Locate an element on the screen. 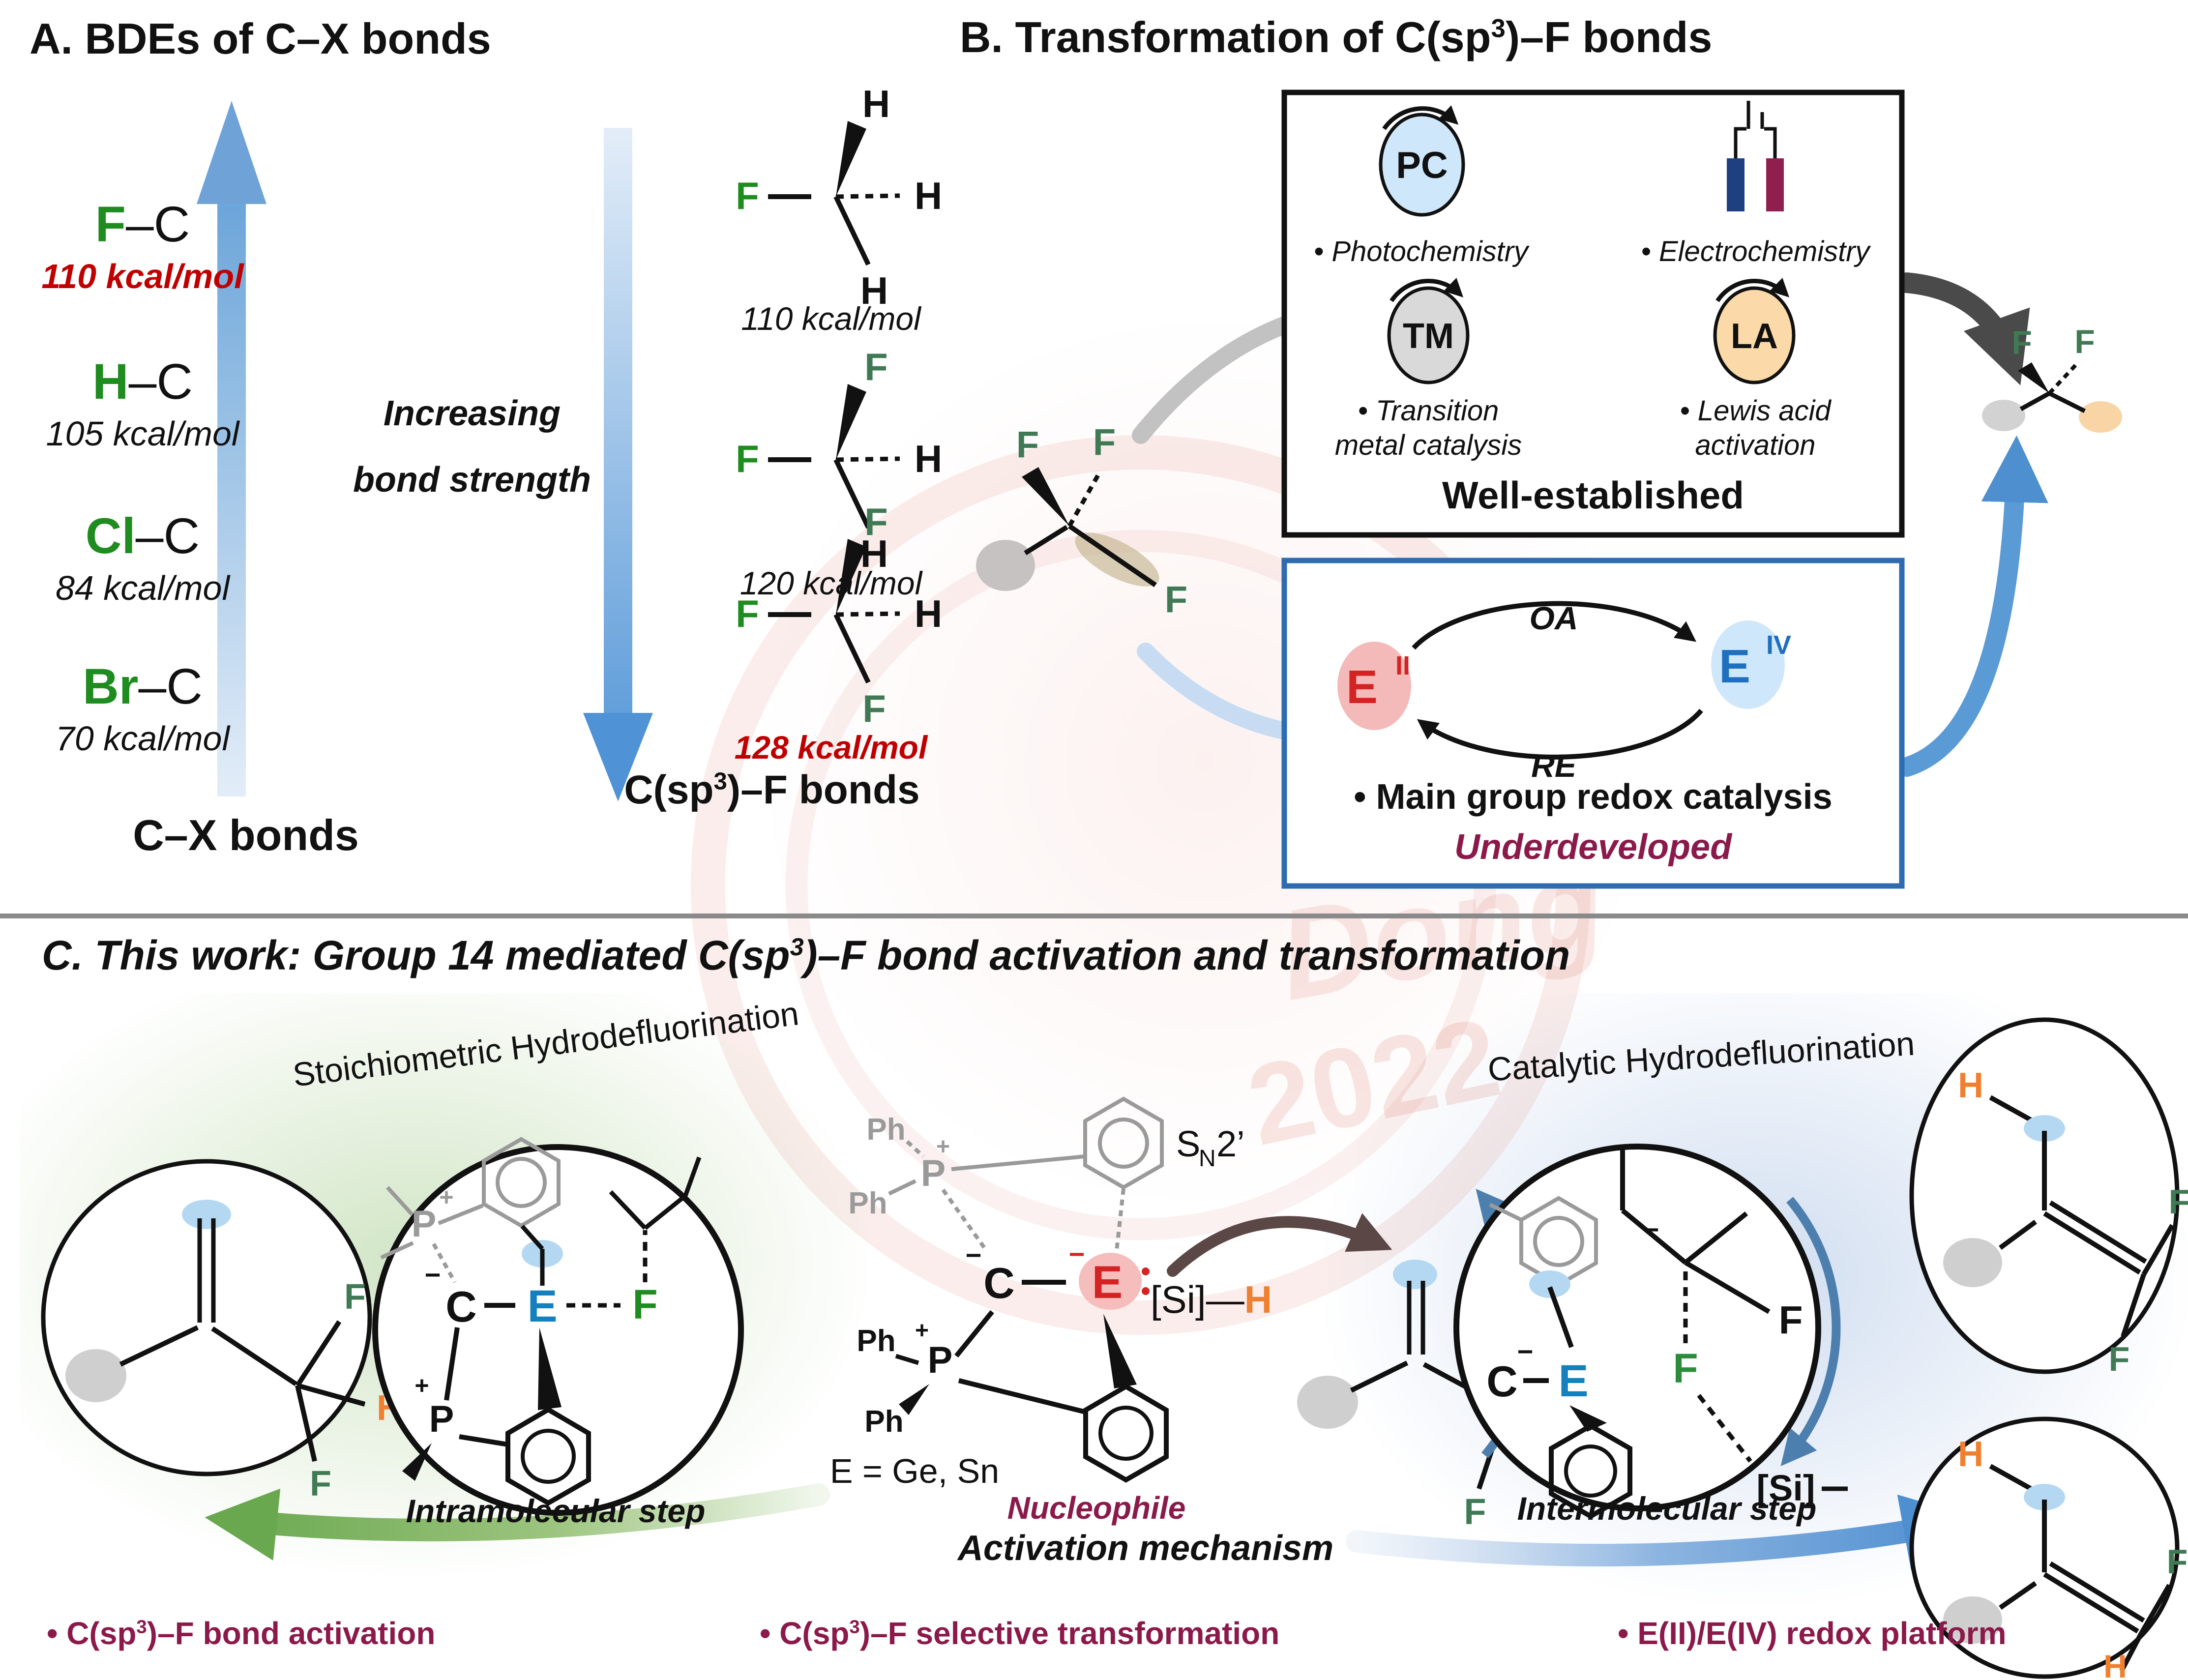 This screenshot has height=1680, width=2188. hdf-product-circle: F H F is located at coordinates (221, 1331).